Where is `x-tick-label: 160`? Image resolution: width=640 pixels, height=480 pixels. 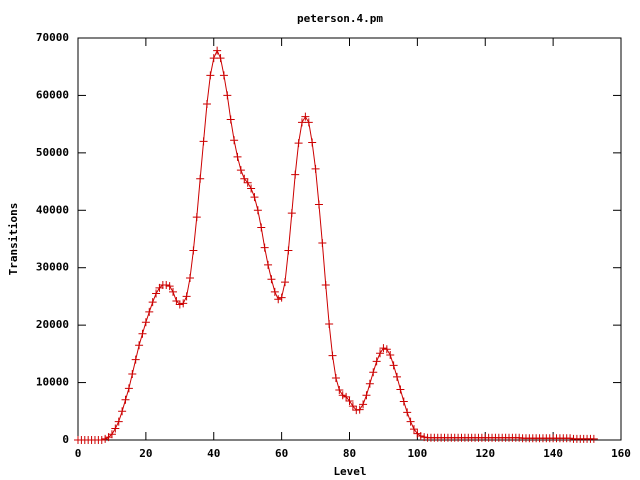
x-tick-label: 160 is located at coordinates (621, 453).